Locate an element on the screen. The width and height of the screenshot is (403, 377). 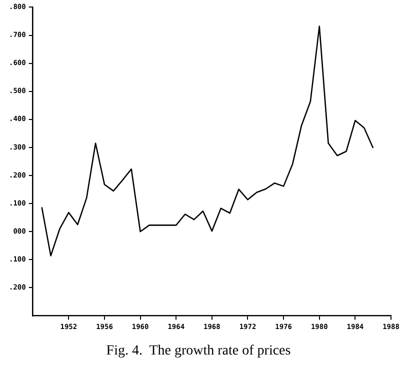
text: Fig. 4. The growth rate of prices is located at coordinates (198, 350).